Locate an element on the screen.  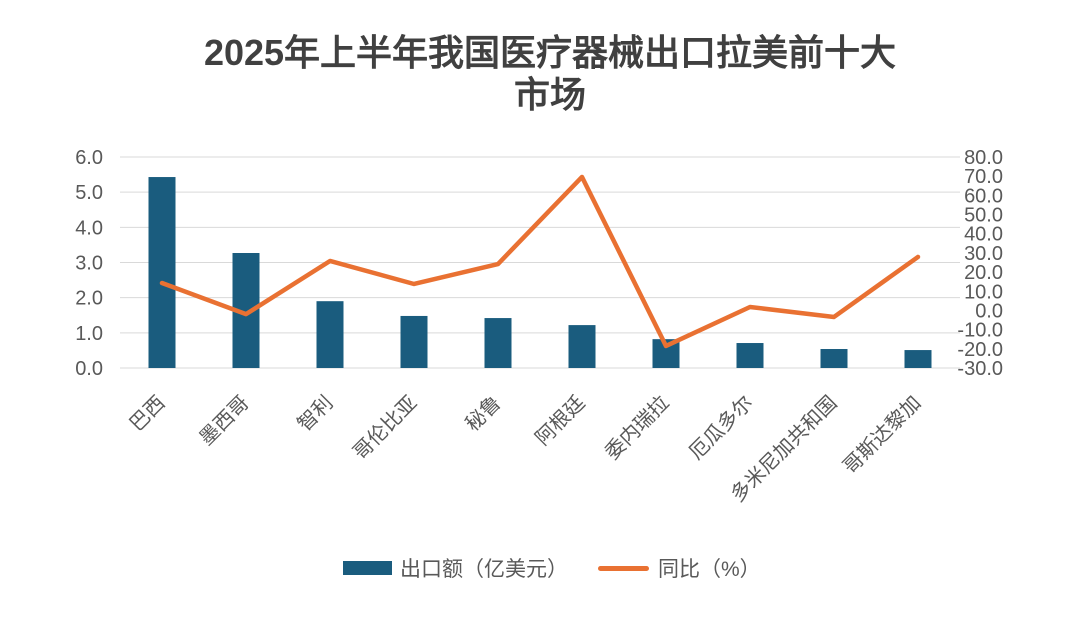
legend: 出口额（亿美元） 同比（%） is located at coordinates (552, 568).